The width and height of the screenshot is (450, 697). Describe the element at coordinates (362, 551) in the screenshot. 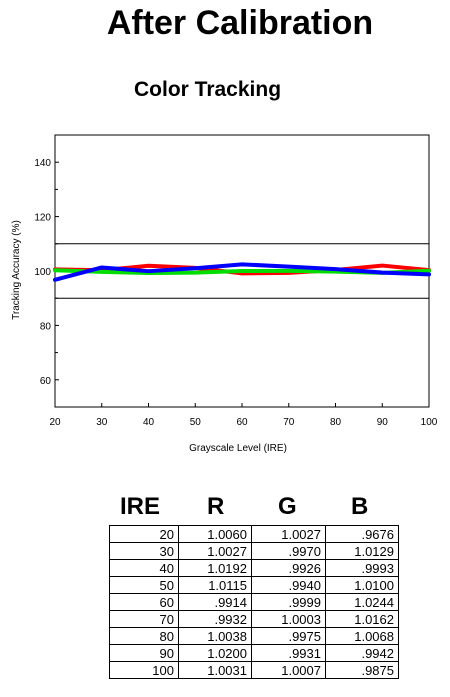

I see `table-cell-b: 1.0129` at that location.